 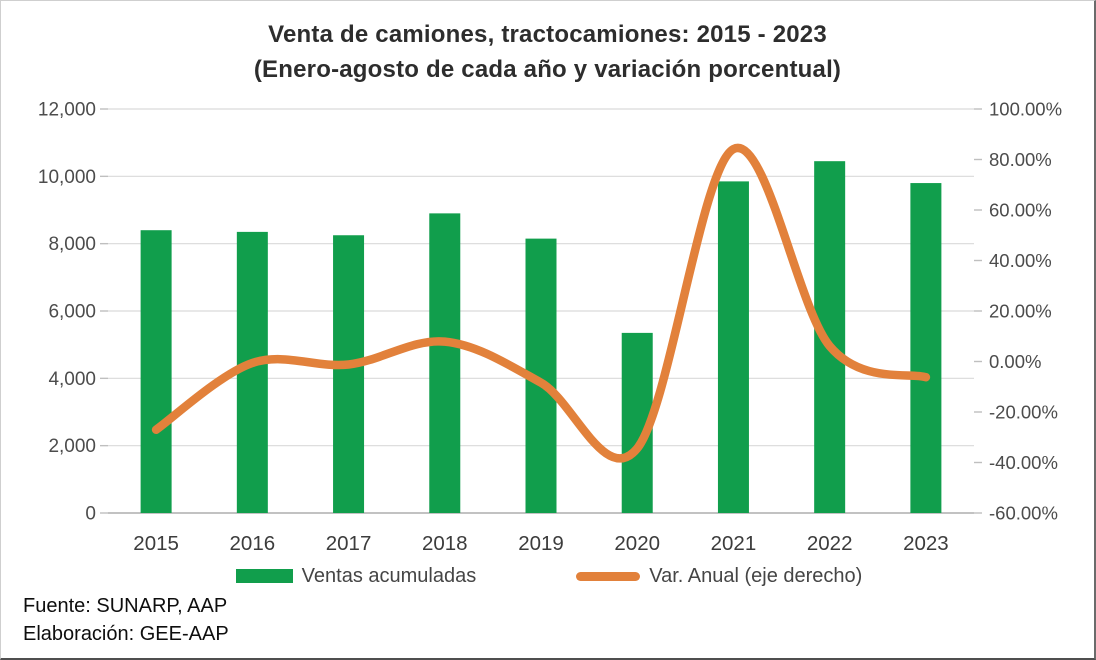 What do you see at coordinates (1020, 210) in the screenshot?
I see `right-axis-label: 60.00%` at bounding box center [1020, 210].